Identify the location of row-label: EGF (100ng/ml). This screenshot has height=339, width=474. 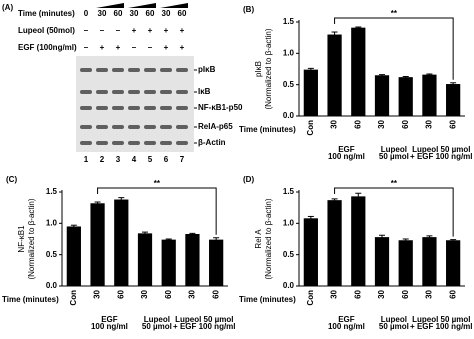
(47, 47).